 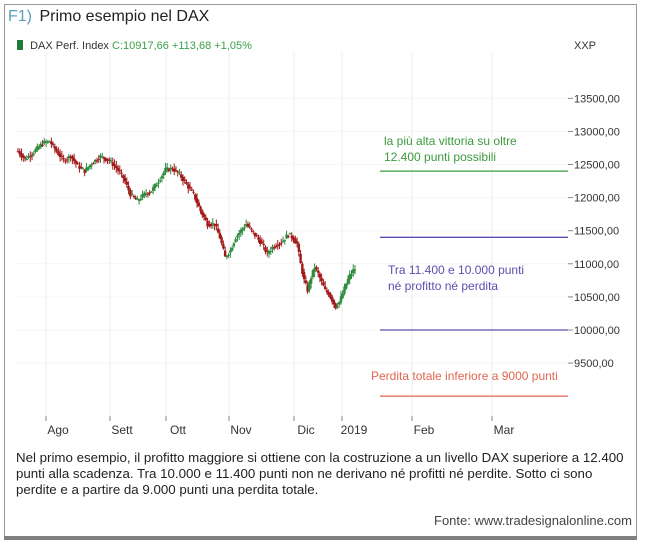 I want to click on level-label-blue: né profitto né perdita, so click(x=443, y=286).